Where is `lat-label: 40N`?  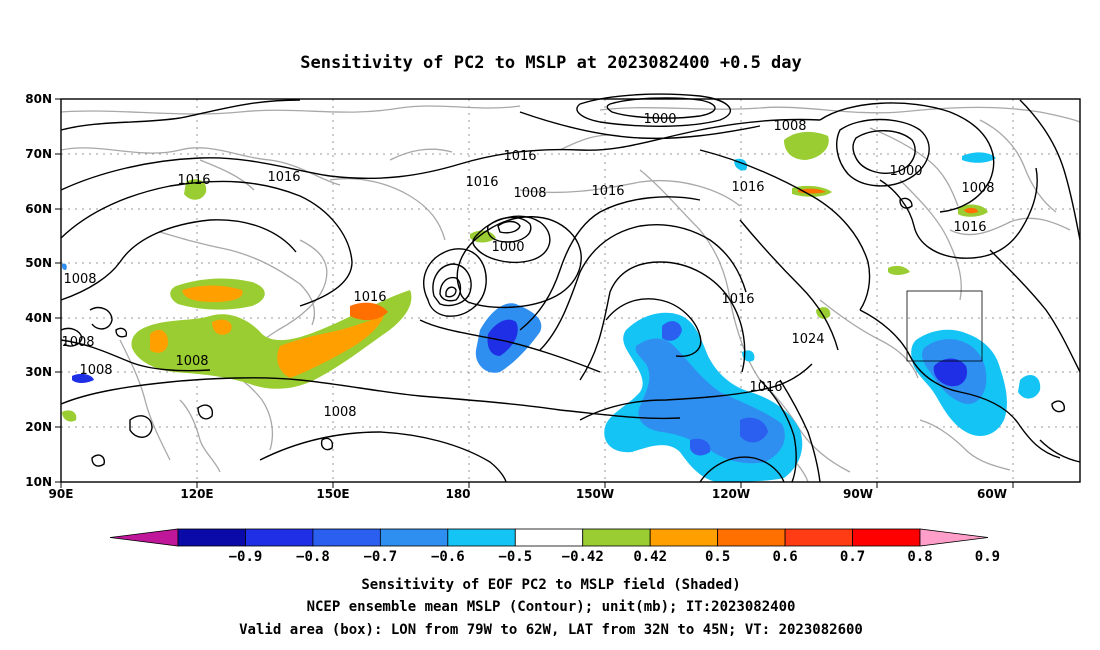 lat-label: 40N is located at coordinates (38, 318).